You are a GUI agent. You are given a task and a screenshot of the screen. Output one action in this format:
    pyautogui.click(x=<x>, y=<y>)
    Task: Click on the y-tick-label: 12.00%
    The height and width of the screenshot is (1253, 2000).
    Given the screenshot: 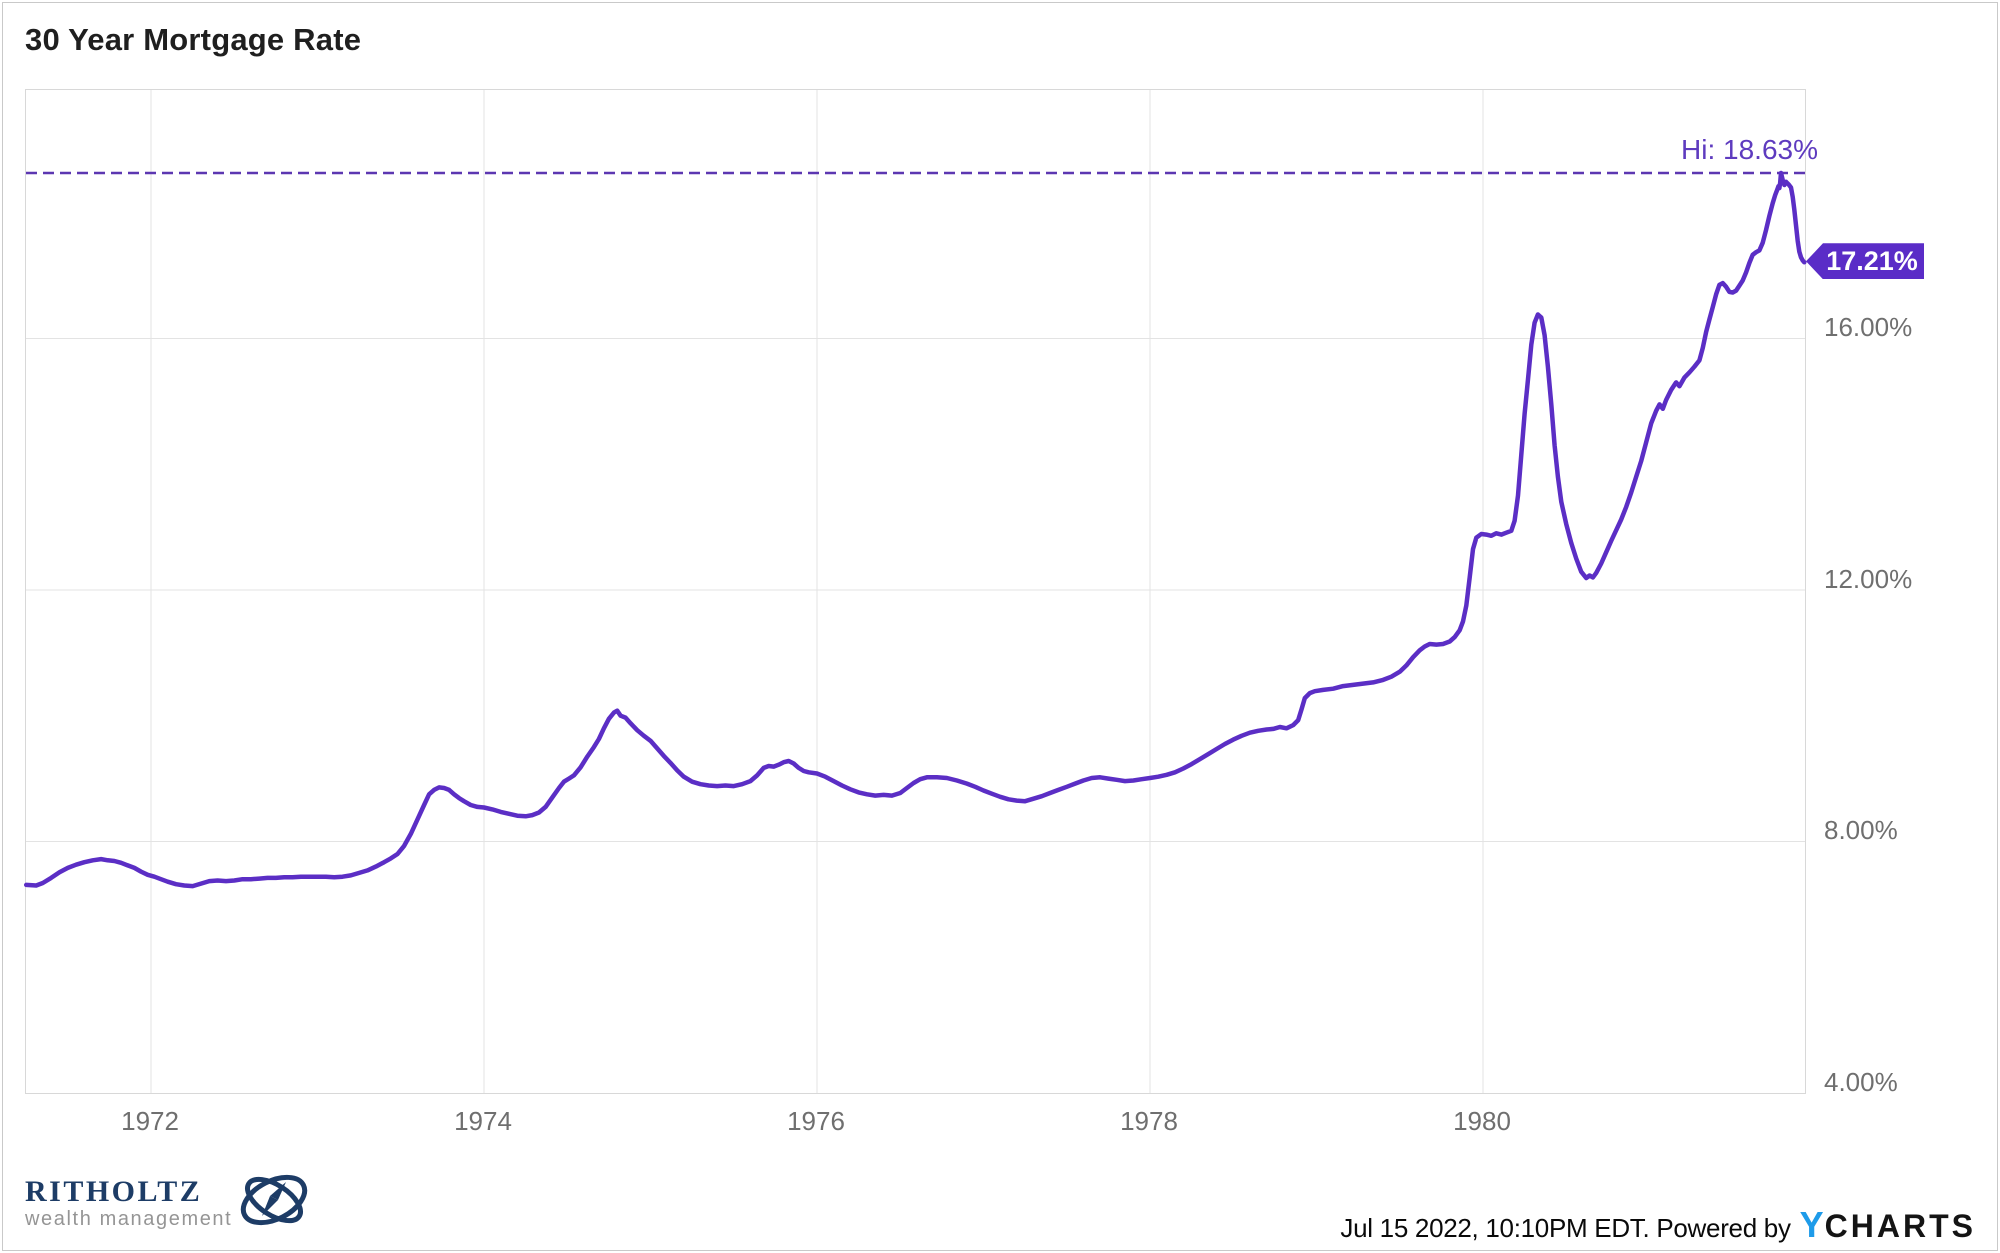 What is the action you would take?
    pyautogui.click(x=1868, y=578)
    